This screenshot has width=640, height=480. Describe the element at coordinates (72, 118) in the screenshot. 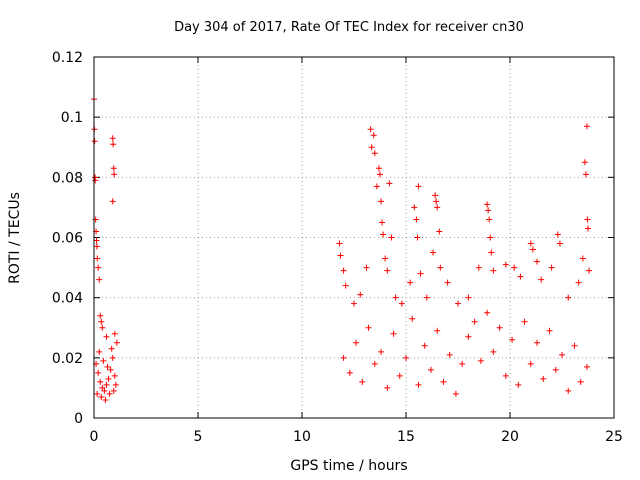

I see `y-tick-label: 0.1` at that location.